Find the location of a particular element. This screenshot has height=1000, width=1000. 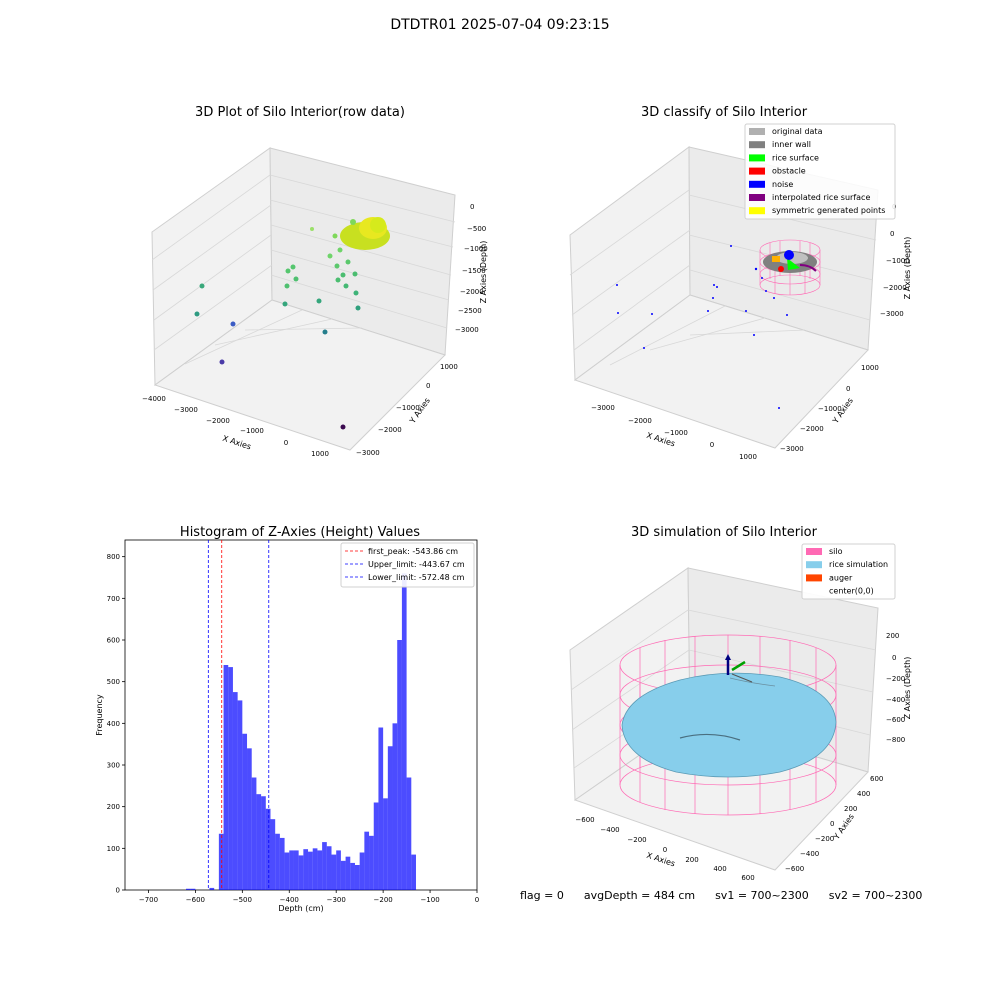

histogram-y-ticks: 0 100 200 300 400 500 600 700 800 is located at coordinates (116, 724).